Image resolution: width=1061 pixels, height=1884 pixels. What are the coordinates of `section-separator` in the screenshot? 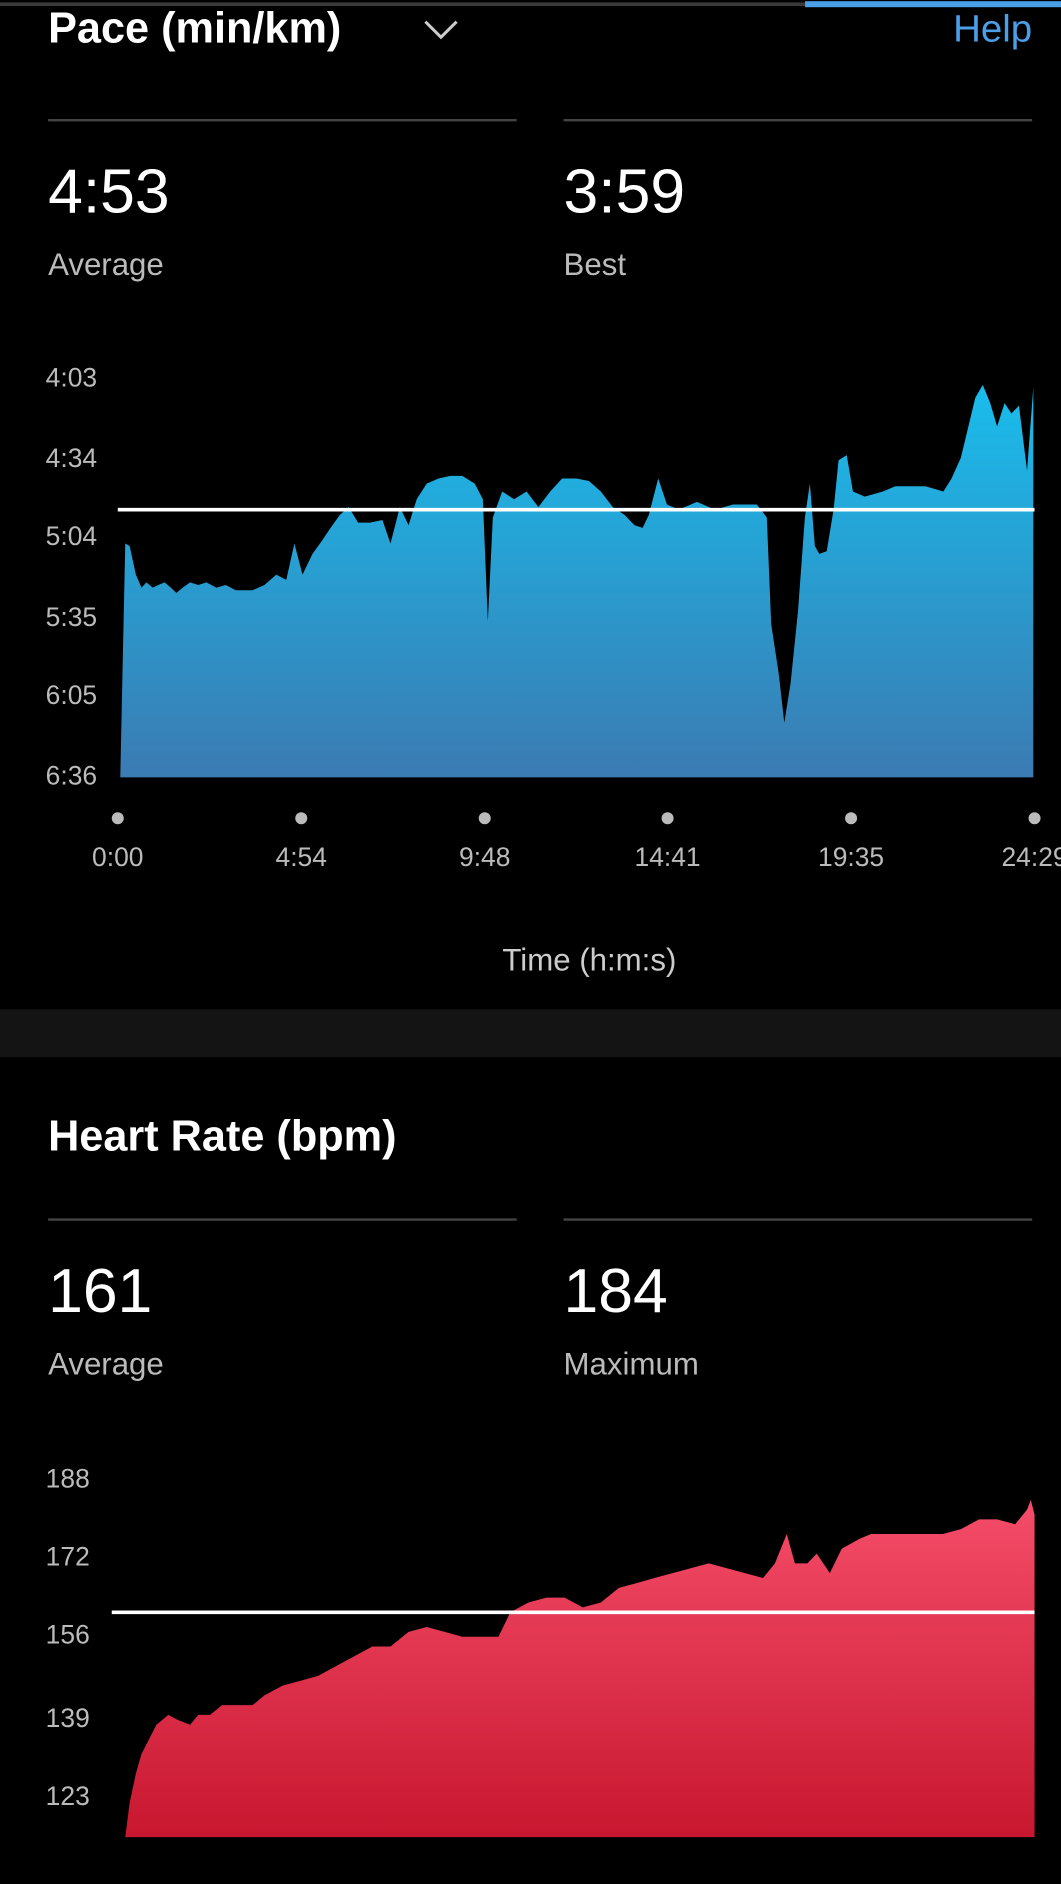 It's located at (530, 1033).